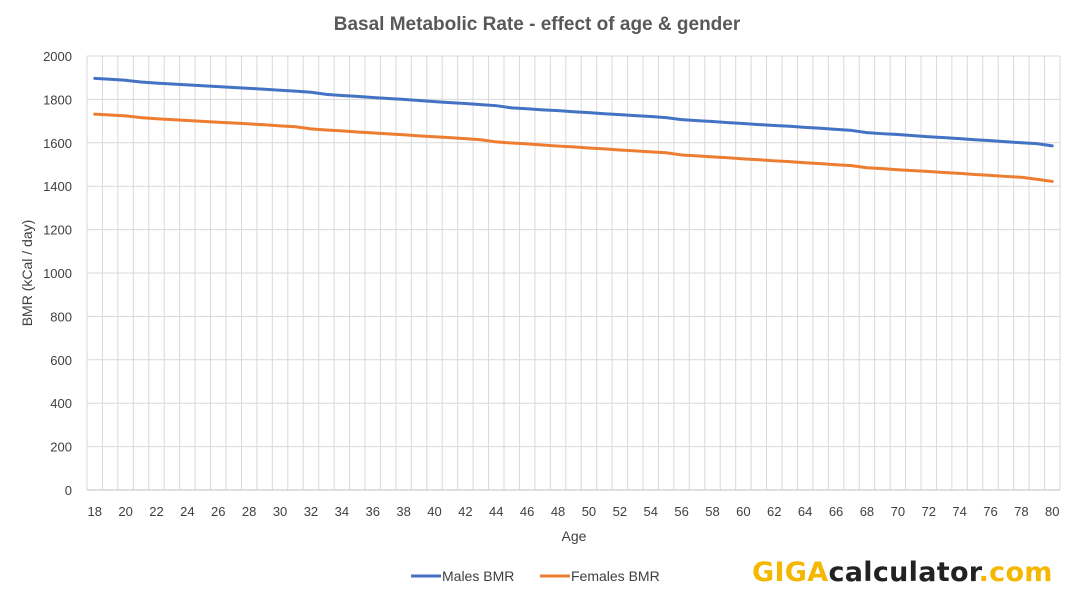 The width and height of the screenshot is (1072, 596). I want to click on y-tick-label: 1600, so click(57, 143).